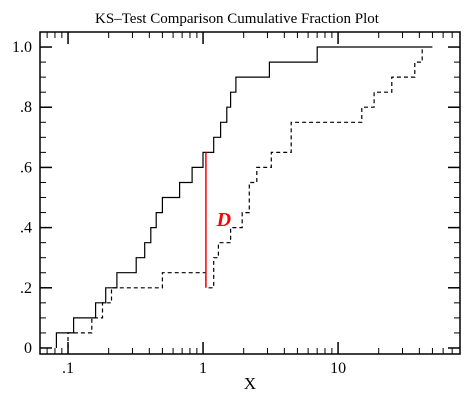 The image size is (474, 401). Describe the element at coordinates (28, 348) in the screenshot. I see `y-tick-label-0: 0` at that location.